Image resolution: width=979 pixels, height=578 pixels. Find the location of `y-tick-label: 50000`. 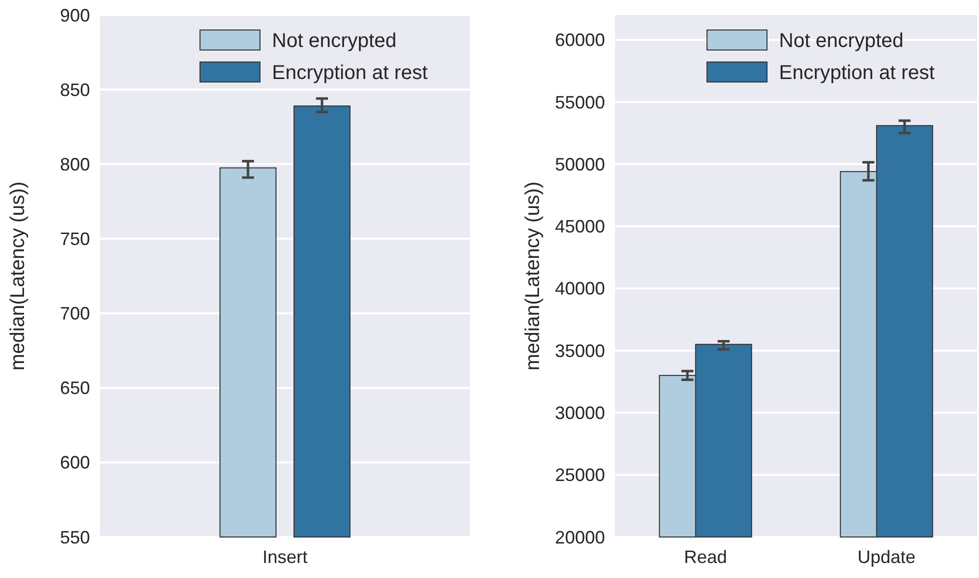

y-tick-label: 50000 is located at coordinates (579, 164).